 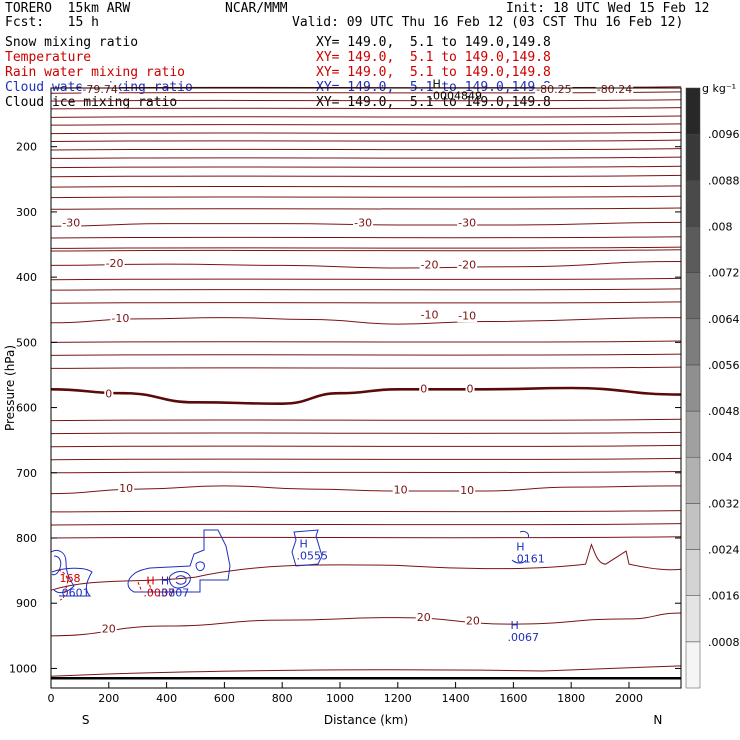 What do you see at coordinates (10, 388) in the screenshot?
I see `y-axis-title: Pressure (hPa)` at bounding box center [10, 388].